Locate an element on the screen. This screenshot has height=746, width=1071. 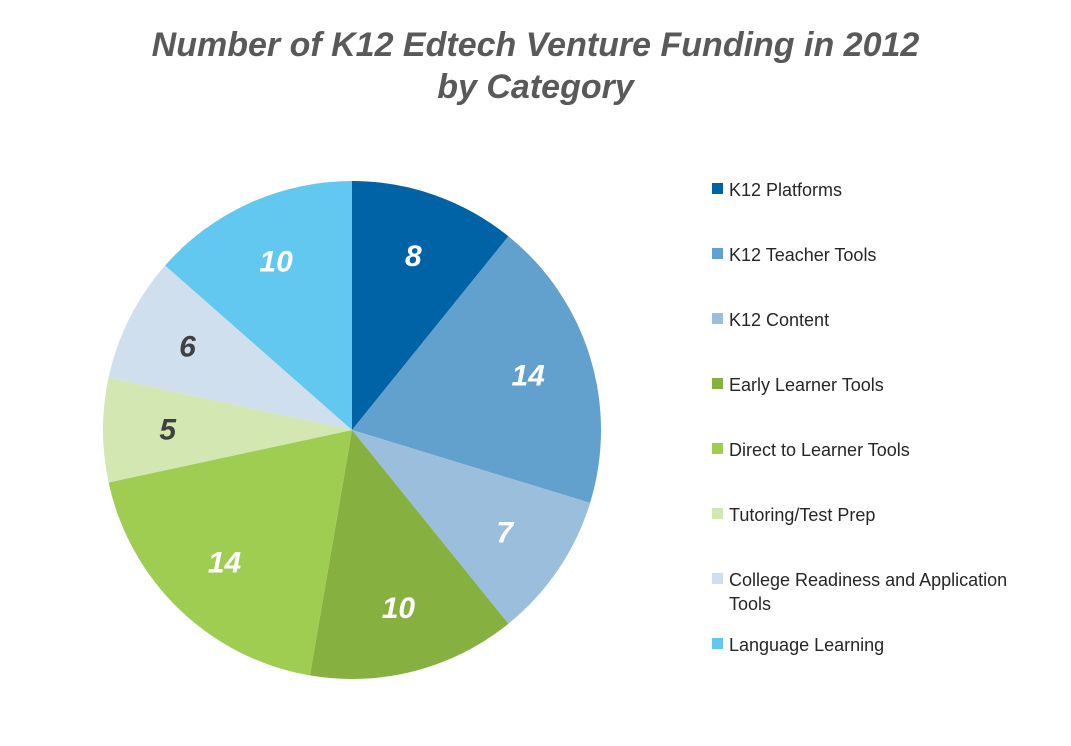
legend-item: K12 Platforms is located at coordinates (887, 190).